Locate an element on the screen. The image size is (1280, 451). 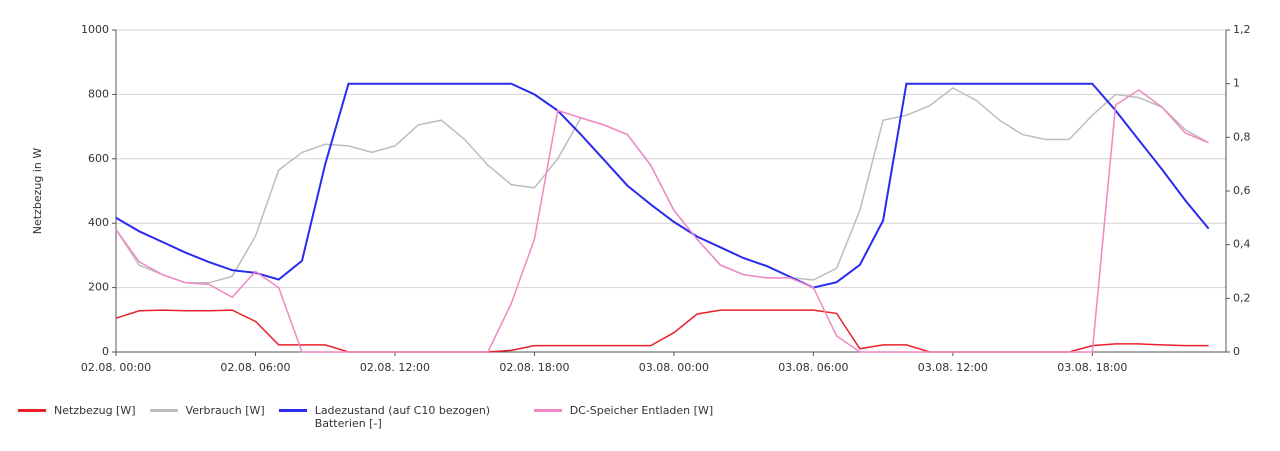
y2-tick-label: 1 is located at coordinates (1236, 83).